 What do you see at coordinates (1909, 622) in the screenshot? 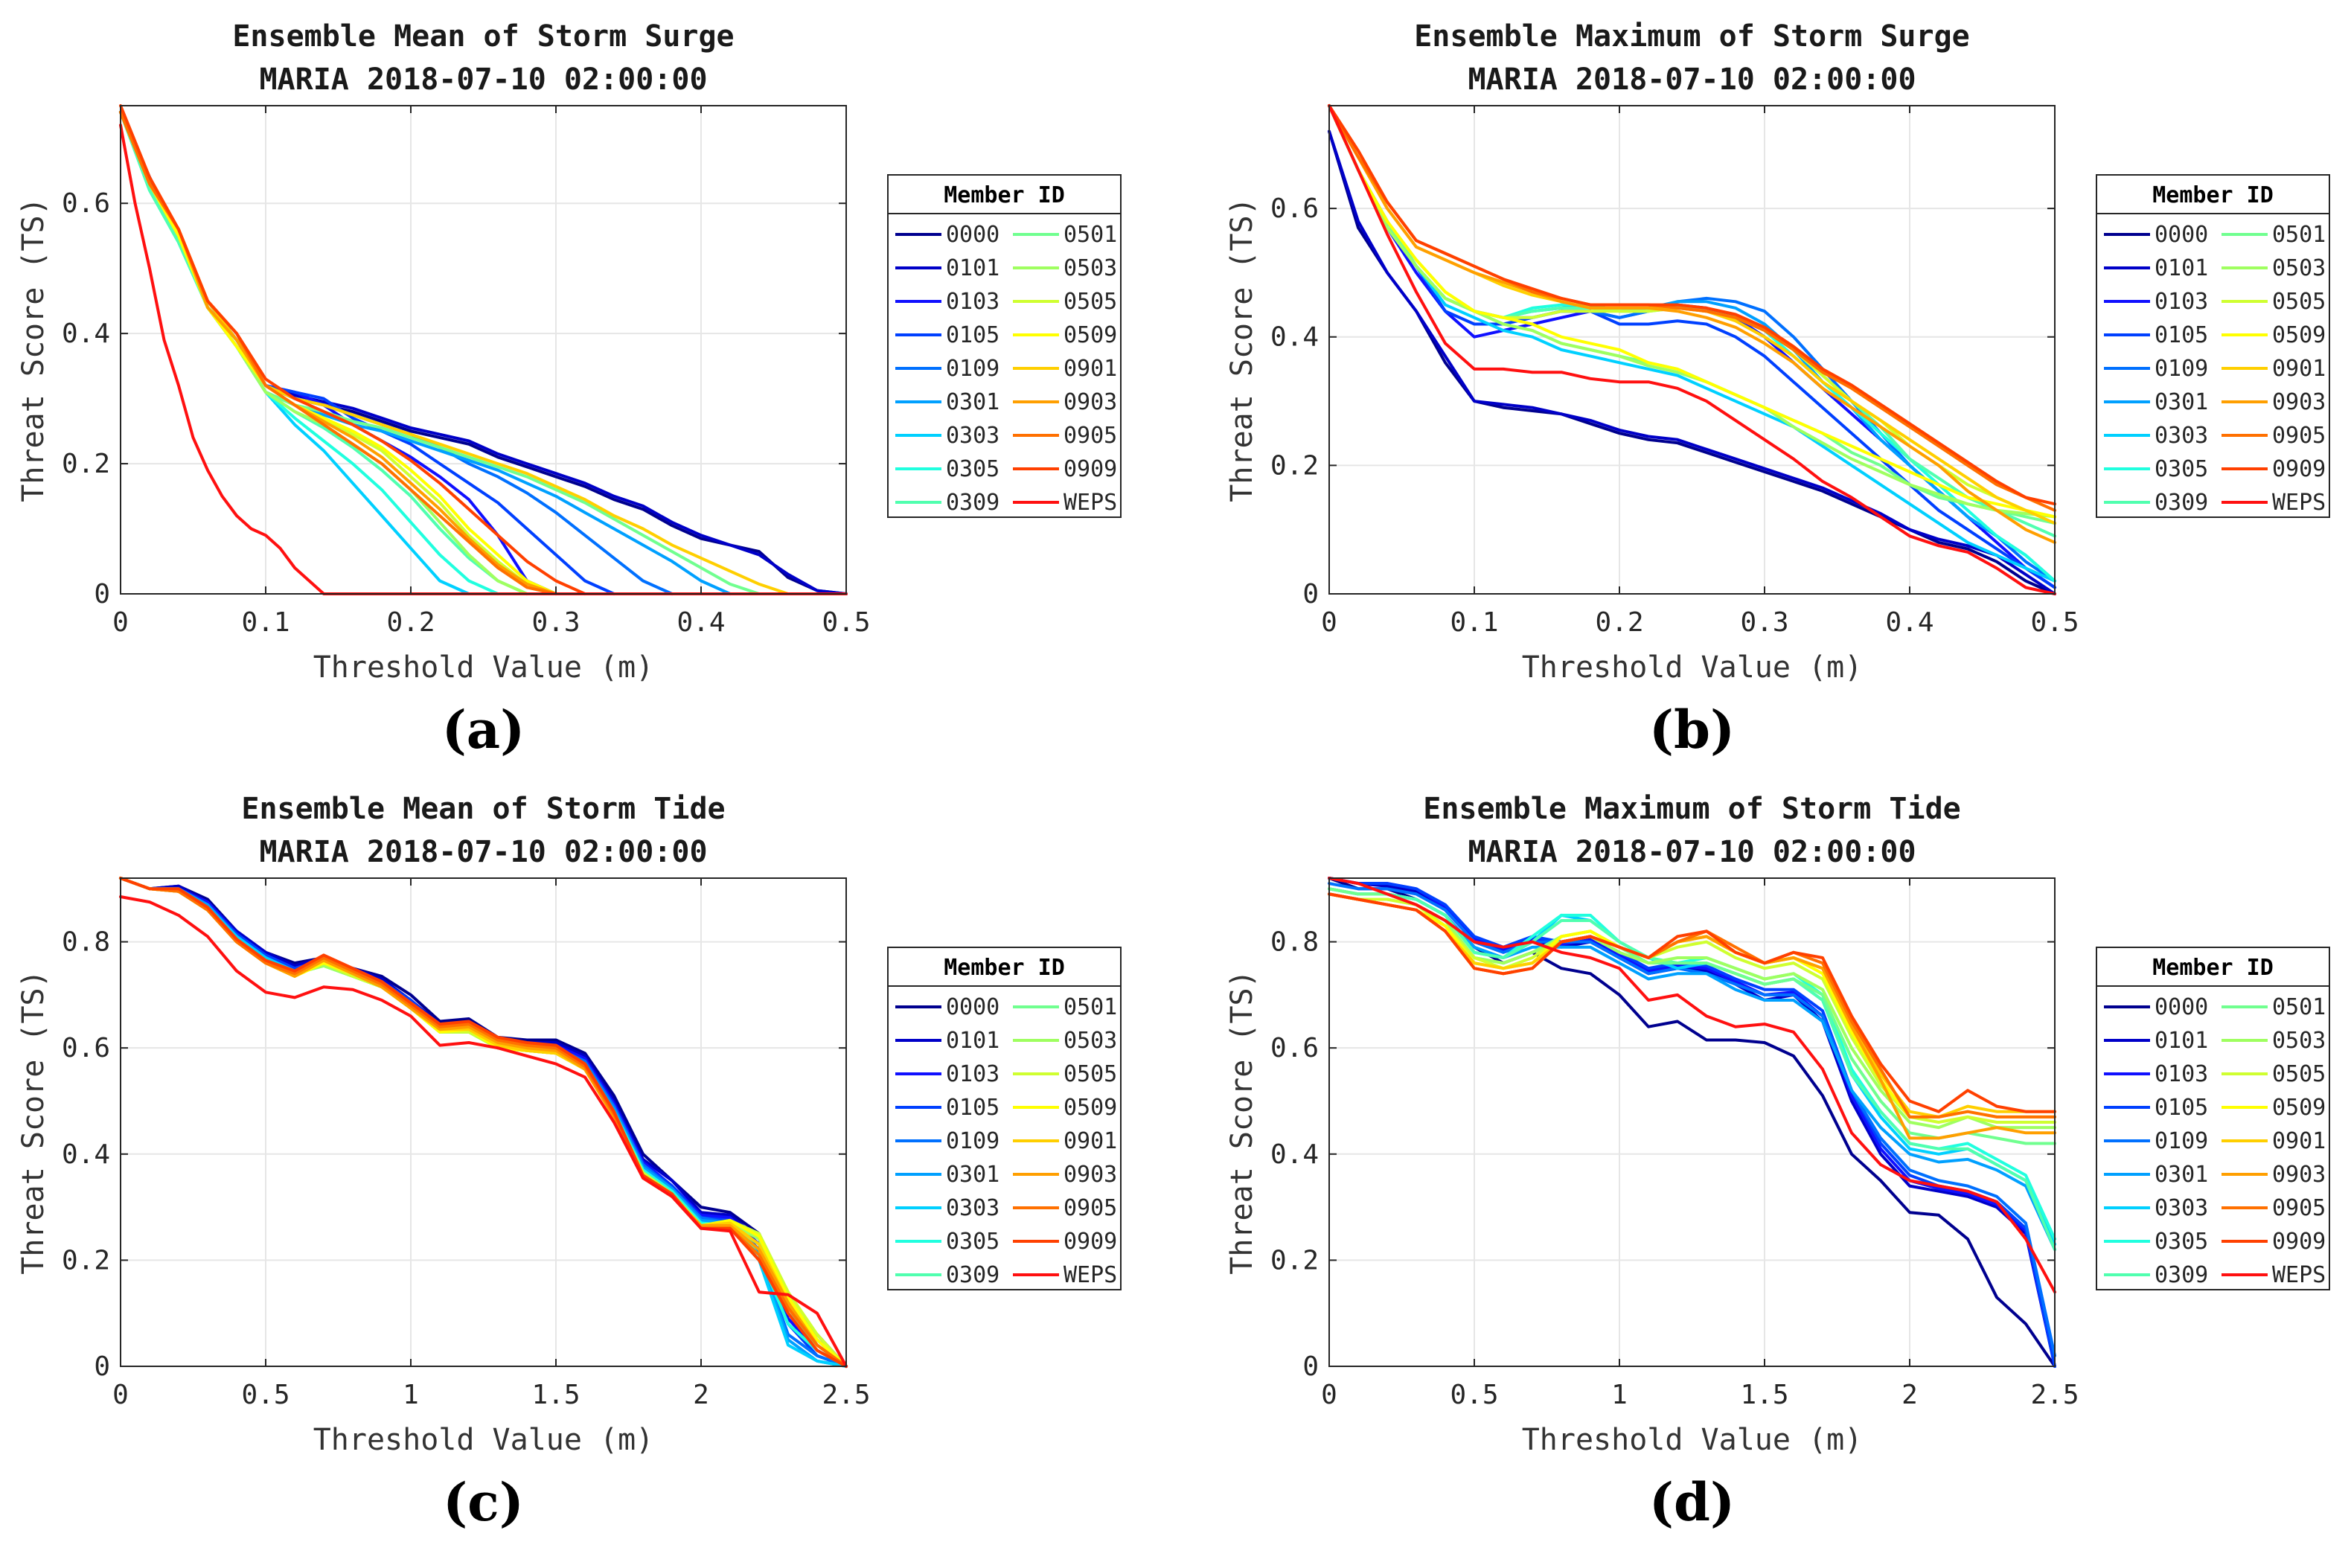
I see `x-tick-label: 0.4` at bounding box center [1909, 622].